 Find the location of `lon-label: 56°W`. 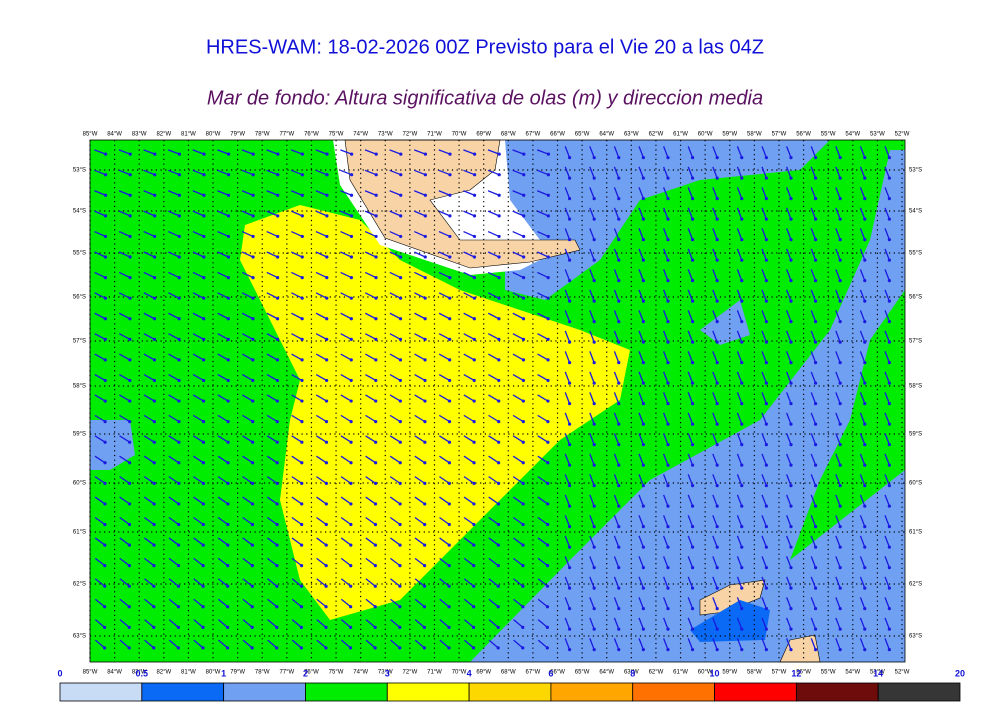

lon-label: 56°W is located at coordinates (803, 135).